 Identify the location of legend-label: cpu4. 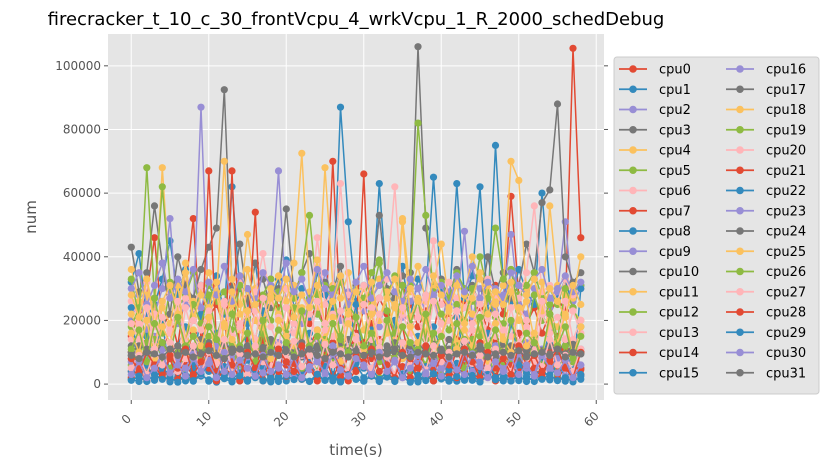
(675, 151).